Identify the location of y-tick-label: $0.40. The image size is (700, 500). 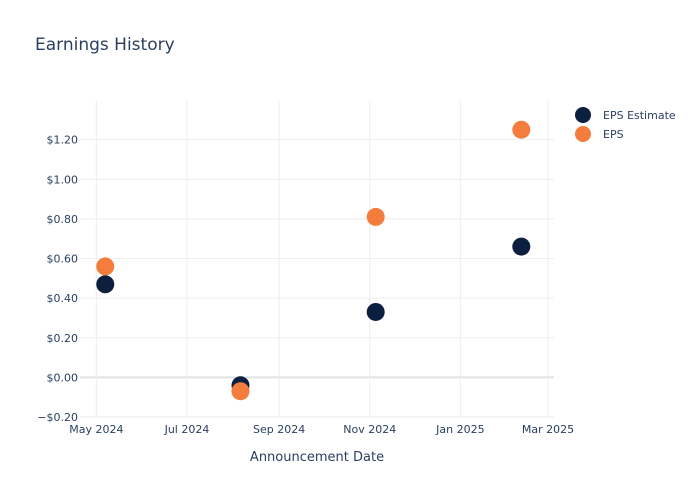
(63, 298).